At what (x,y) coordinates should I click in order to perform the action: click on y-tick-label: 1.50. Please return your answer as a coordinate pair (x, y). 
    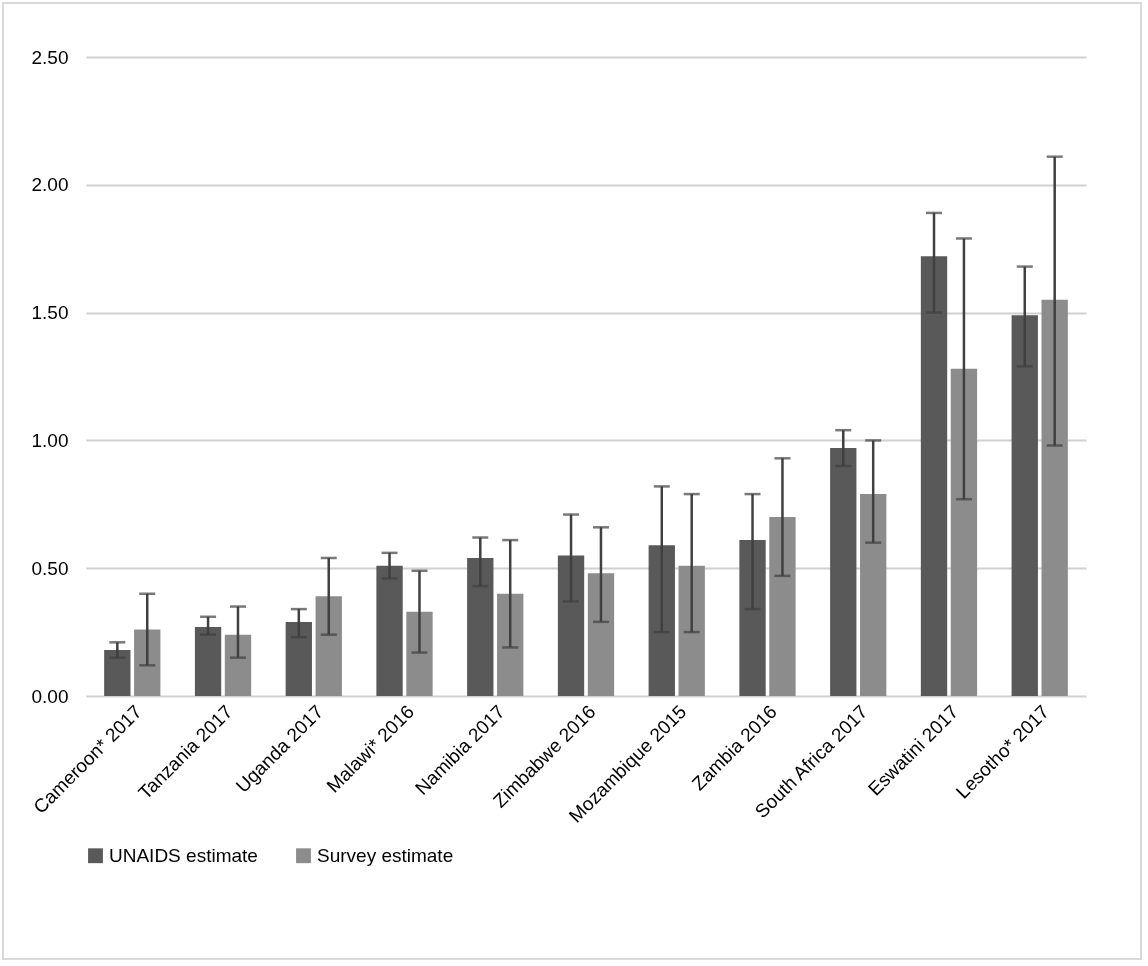
    Looking at the image, I should click on (50, 313).